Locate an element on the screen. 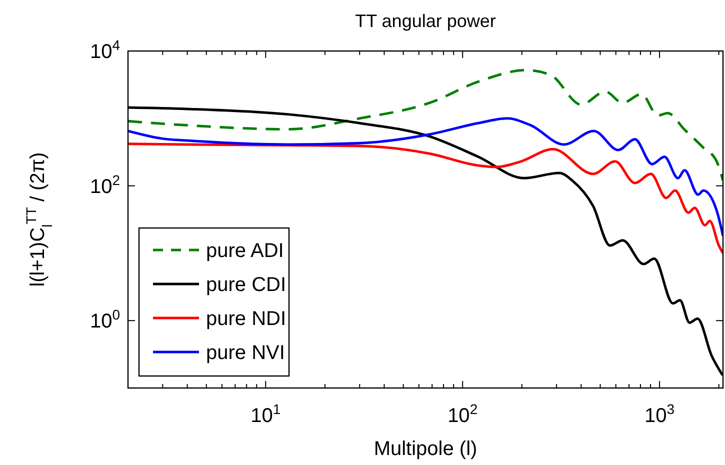 This screenshot has height=465, width=725. legend-label: pure NVI is located at coordinates (245, 353).